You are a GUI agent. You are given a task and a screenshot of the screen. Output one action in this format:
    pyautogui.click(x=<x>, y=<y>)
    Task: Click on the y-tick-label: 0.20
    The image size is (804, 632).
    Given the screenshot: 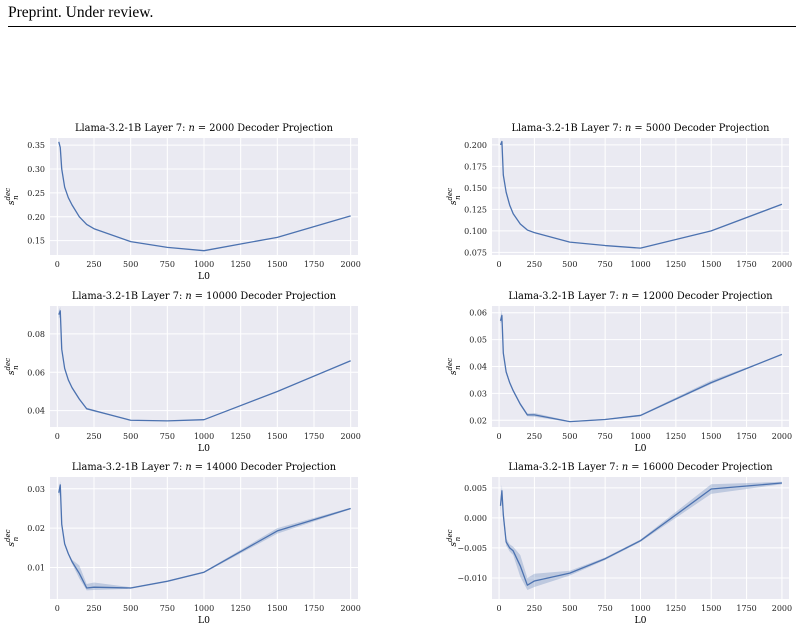 What is the action you would take?
    pyautogui.click(x=36, y=217)
    